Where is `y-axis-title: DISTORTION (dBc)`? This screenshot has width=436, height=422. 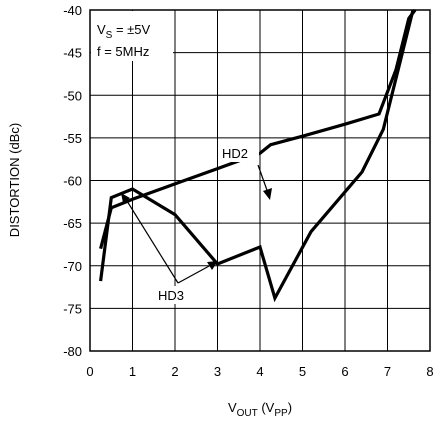
y-axis-title: DISTORTION (dBc) is located at coordinates (14, 180).